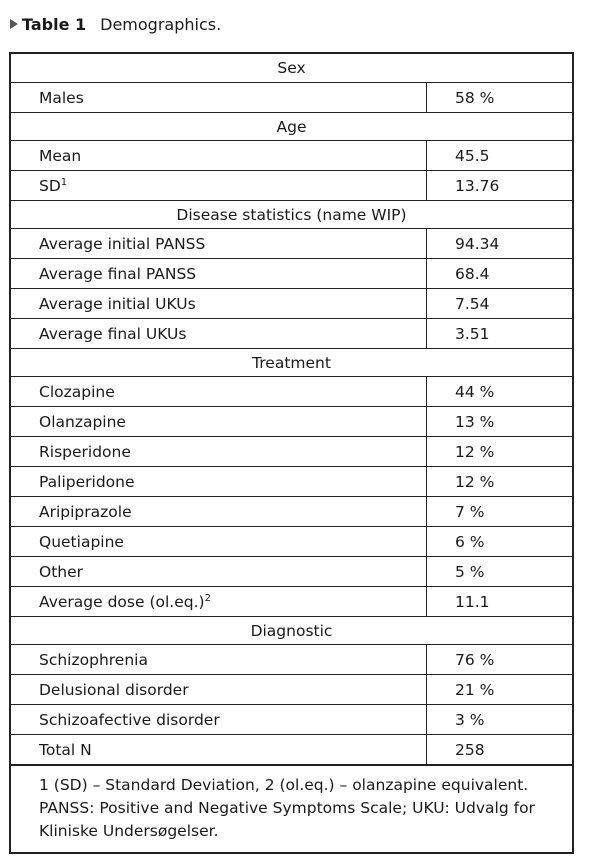 The width and height of the screenshot is (590, 859). Describe the element at coordinates (291, 630) in the screenshot. I see `section-heading-diagnostic: Diagnostic` at that location.